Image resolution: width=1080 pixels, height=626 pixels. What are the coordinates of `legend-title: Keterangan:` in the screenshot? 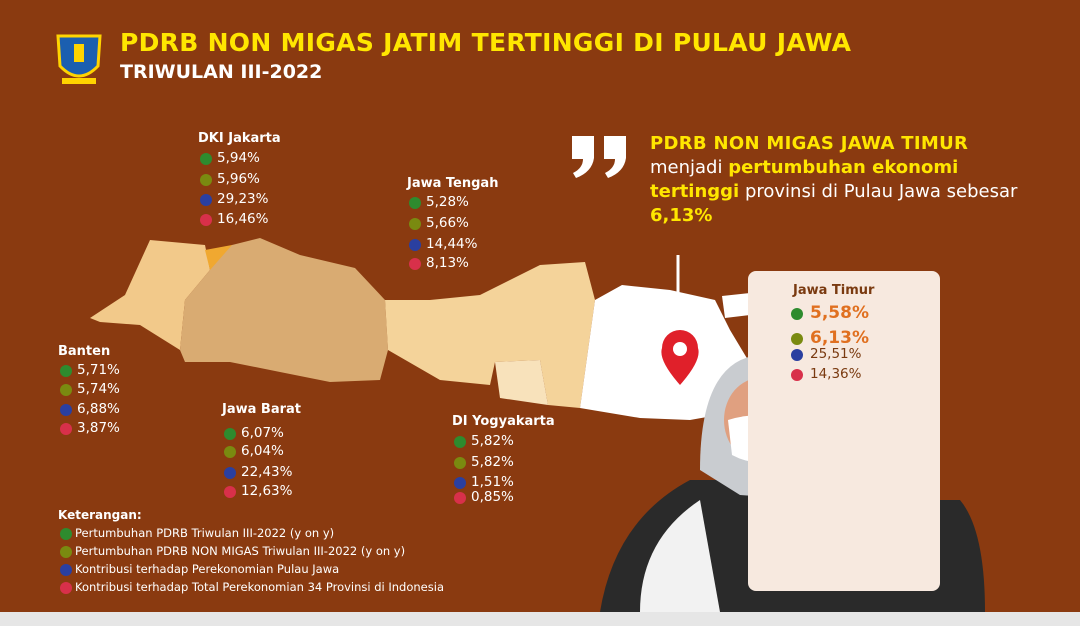 It's located at (100, 515).